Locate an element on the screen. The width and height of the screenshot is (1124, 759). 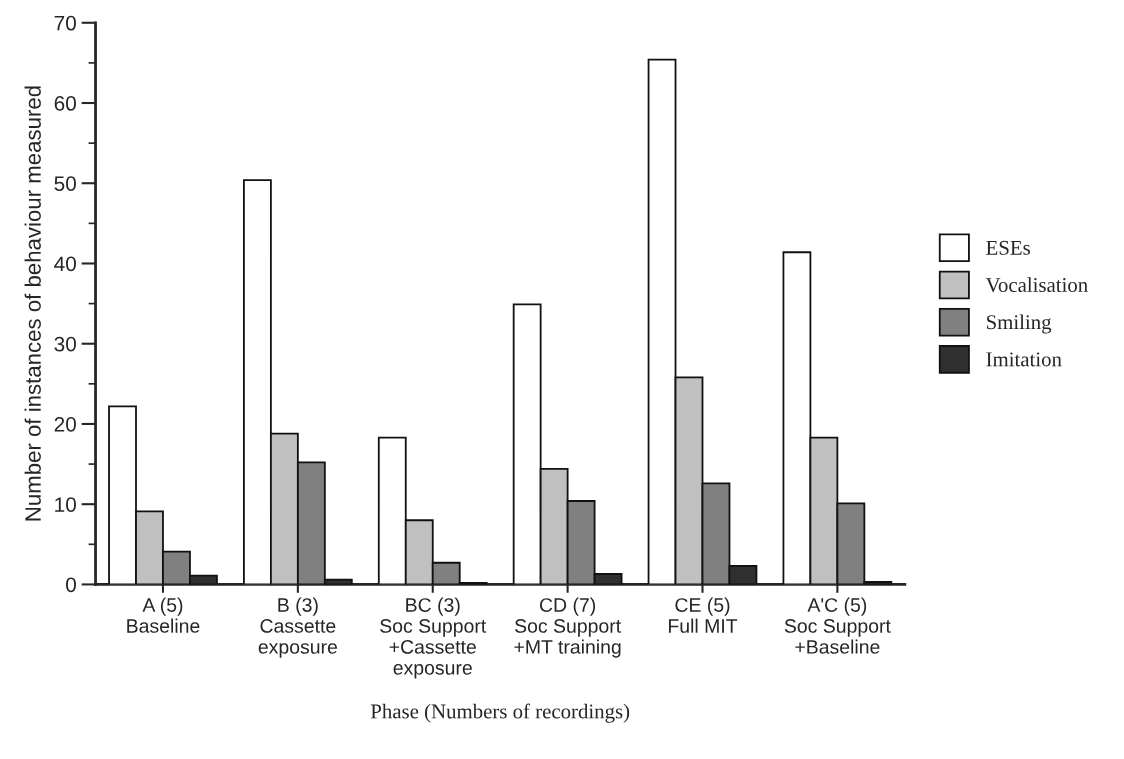
legend-label: Imitation is located at coordinates (1024, 359).